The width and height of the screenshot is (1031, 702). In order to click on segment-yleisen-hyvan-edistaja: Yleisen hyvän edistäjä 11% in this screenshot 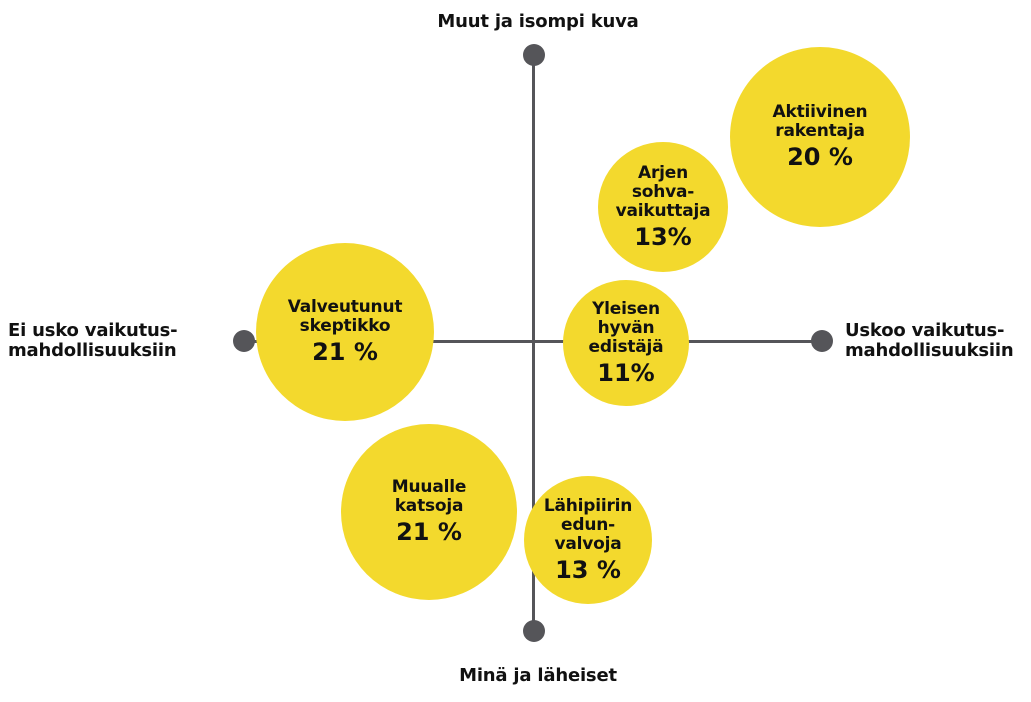, I will do `click(626, 343)`.